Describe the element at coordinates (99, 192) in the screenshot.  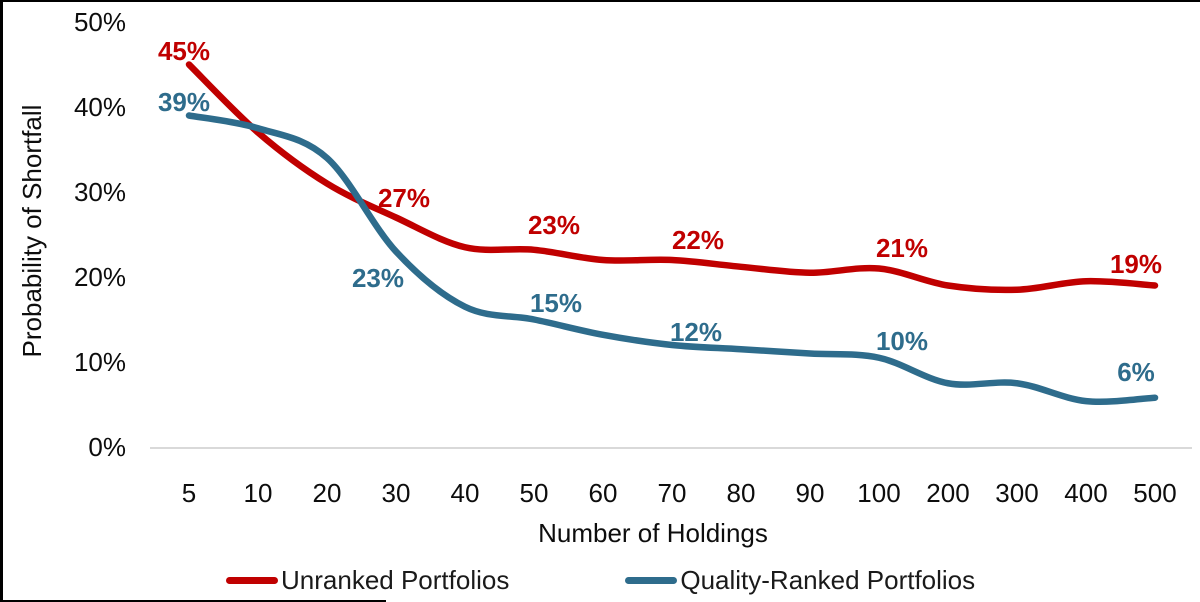
I see `y-tick-label: 30%` at that location.